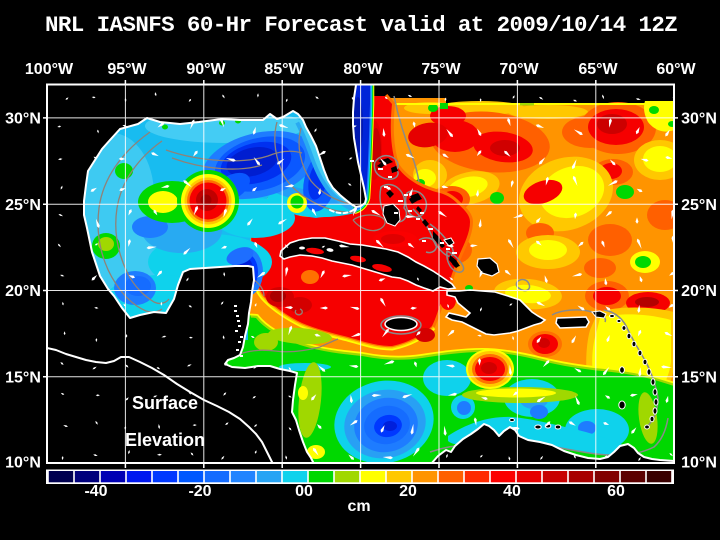 The image size is (720, 540). I want to click on svg-text: 60, so click(616, 491).